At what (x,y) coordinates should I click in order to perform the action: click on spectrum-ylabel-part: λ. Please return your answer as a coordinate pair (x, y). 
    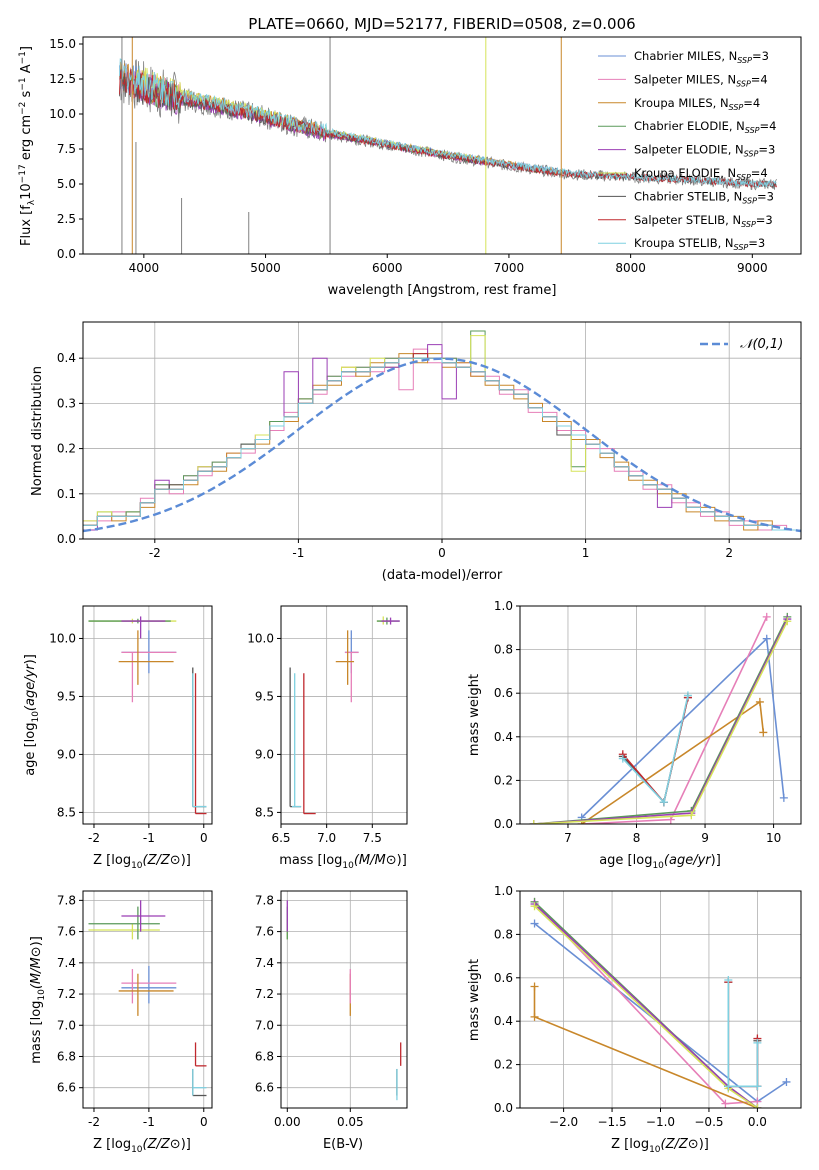
    Looking at the image, I should click on (32, 202).